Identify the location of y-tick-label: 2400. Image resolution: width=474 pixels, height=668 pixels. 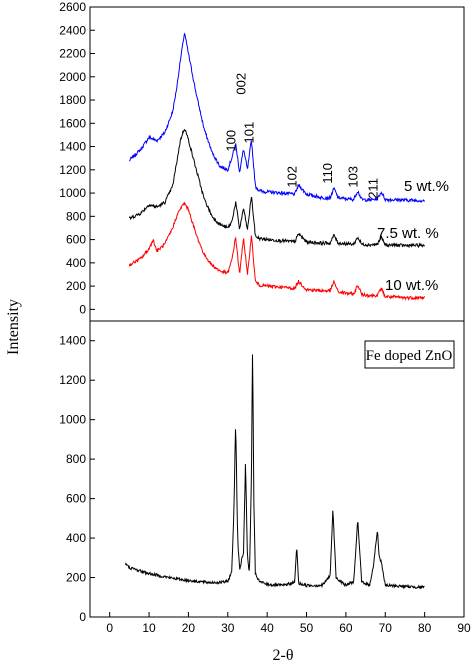
(72, 30).